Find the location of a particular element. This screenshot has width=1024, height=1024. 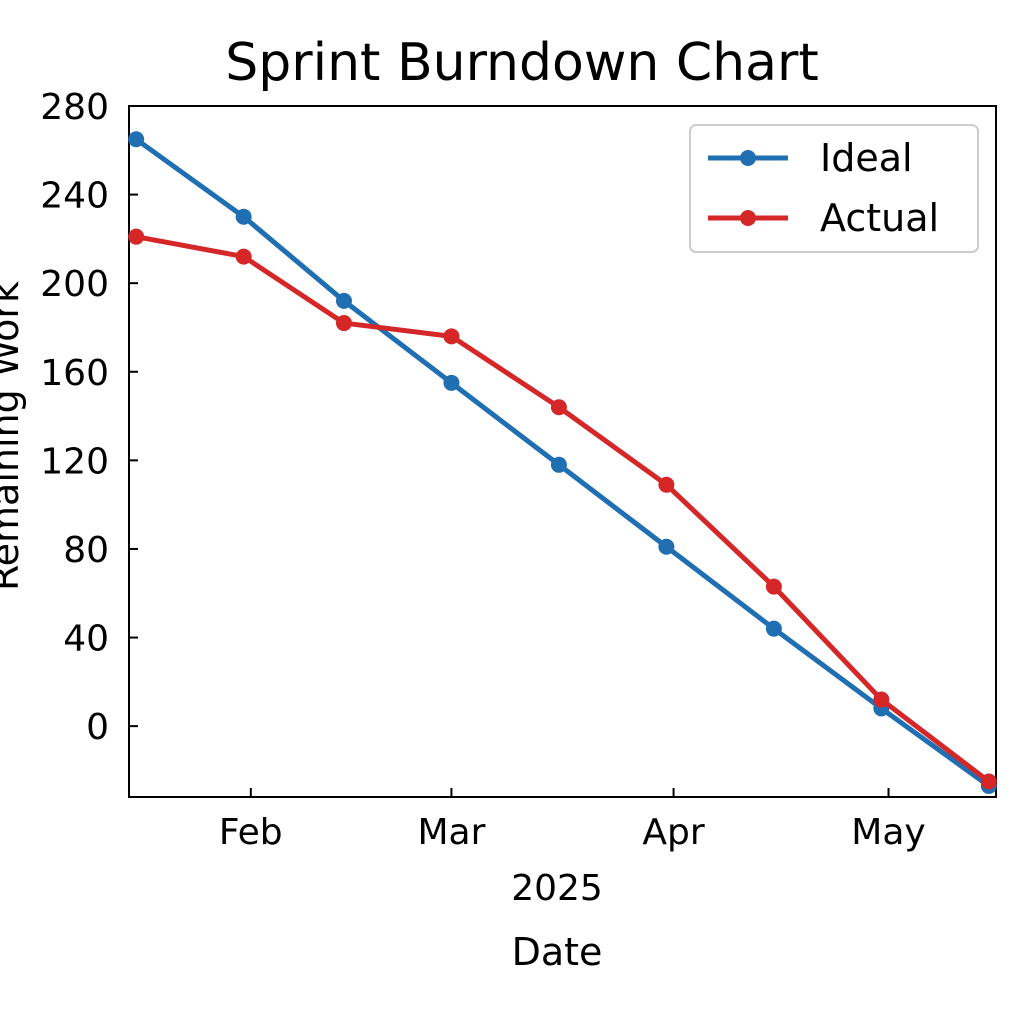

x-axis-offset-label: 2025 is located at coordinates (557, 888).